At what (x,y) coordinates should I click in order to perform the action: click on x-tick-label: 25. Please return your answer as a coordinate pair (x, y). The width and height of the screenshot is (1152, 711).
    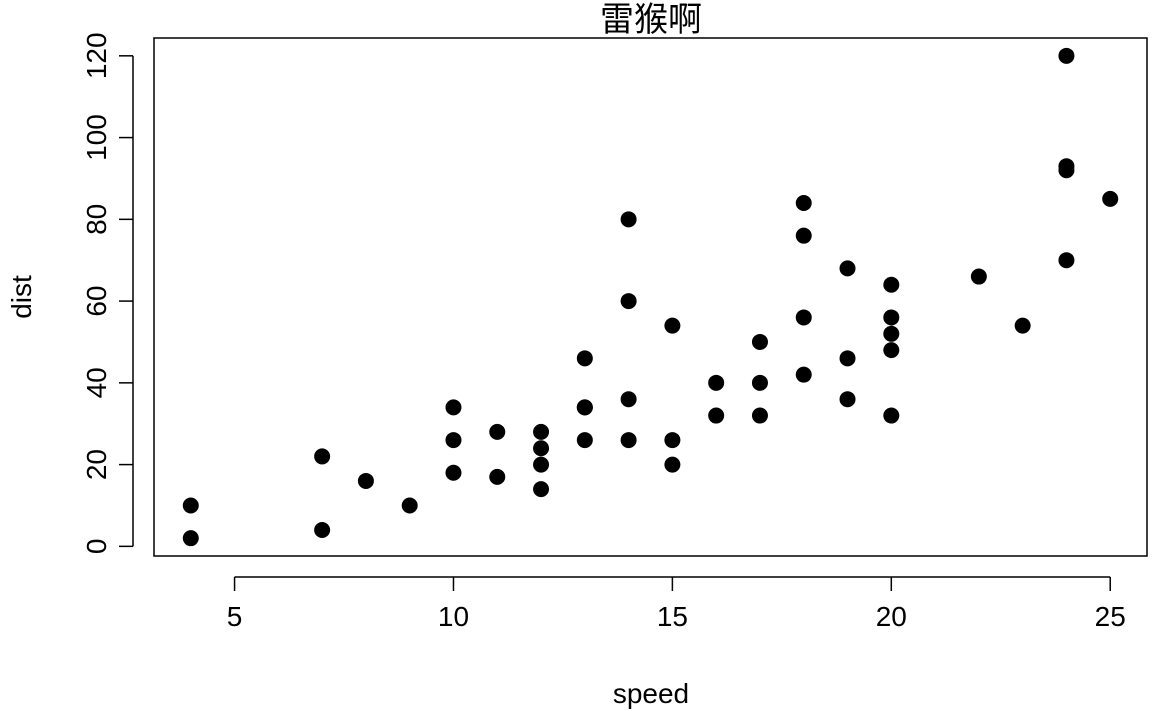
    Looking at the image, I should click on (1110, 616).